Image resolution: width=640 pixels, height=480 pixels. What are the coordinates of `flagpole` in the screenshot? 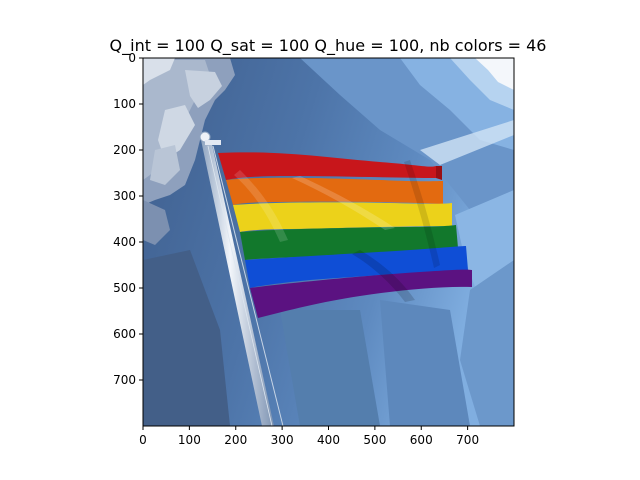 It's located at (241, 278).